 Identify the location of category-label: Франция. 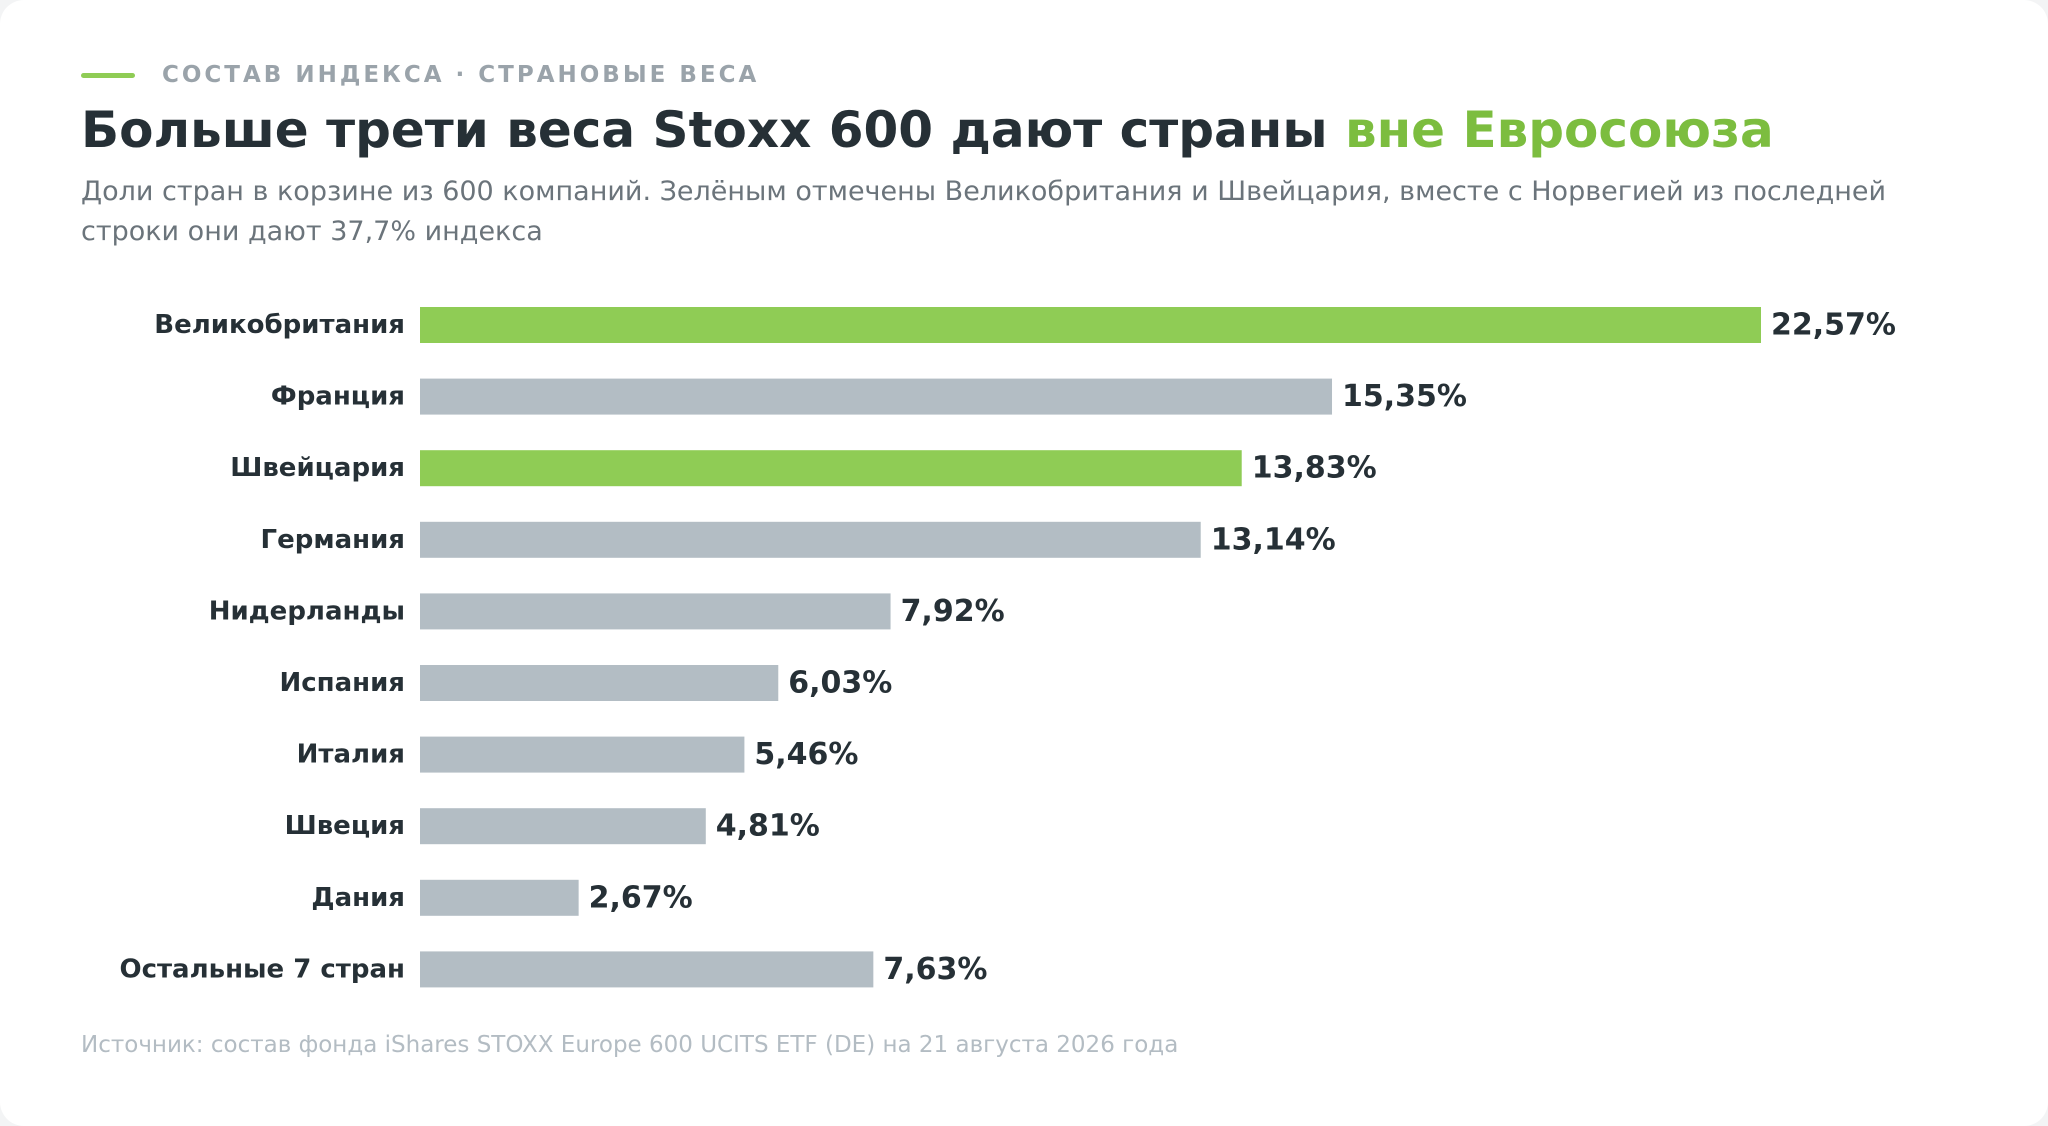
(338, 397).